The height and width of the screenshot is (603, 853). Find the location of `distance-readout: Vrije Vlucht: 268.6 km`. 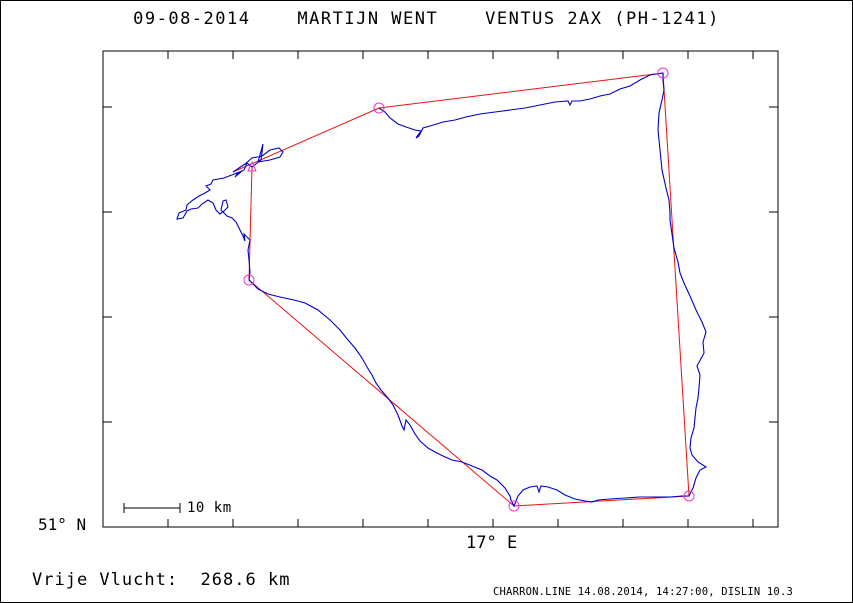

distance-readout: Vrije Vlucht: 268.6 km is located at coordinates (161, 580).